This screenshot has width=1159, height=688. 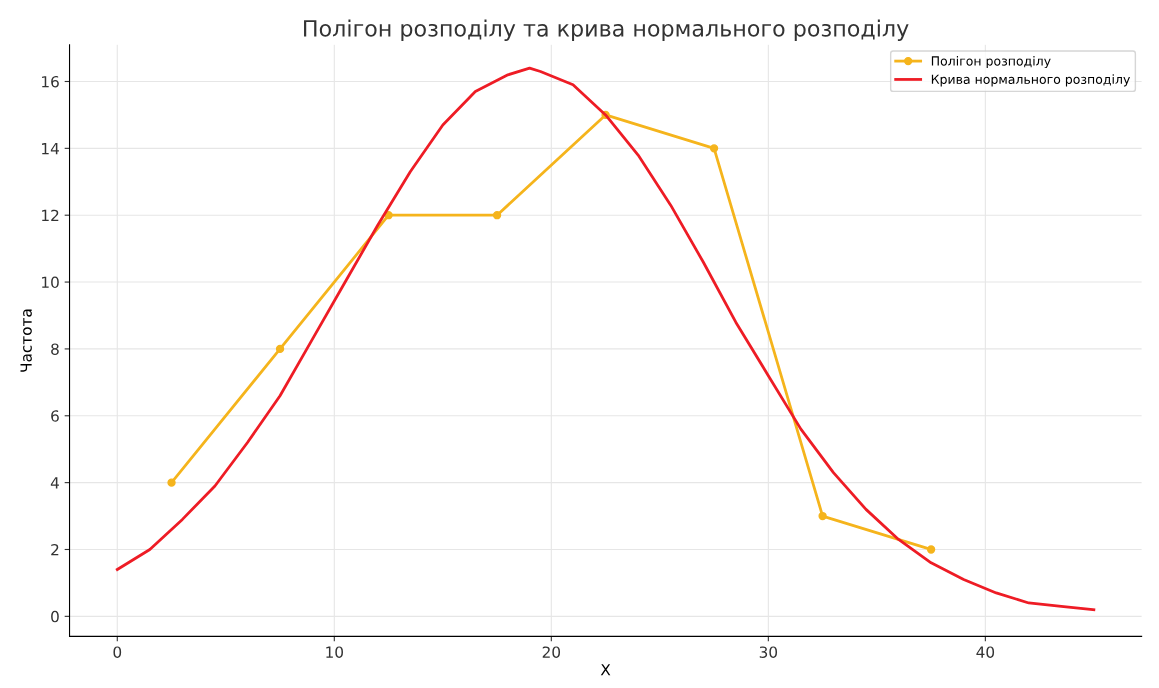 I want to click on y-tick-label: 16, so click(x=50, y=81).